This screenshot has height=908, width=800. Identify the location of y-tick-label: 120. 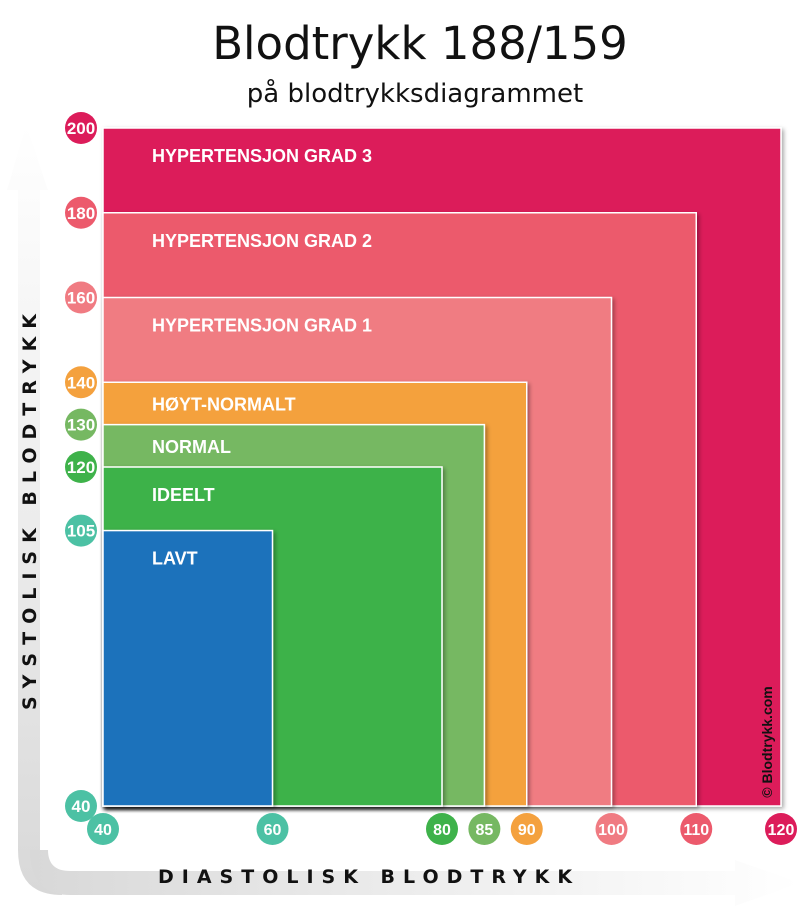
(81, 467).